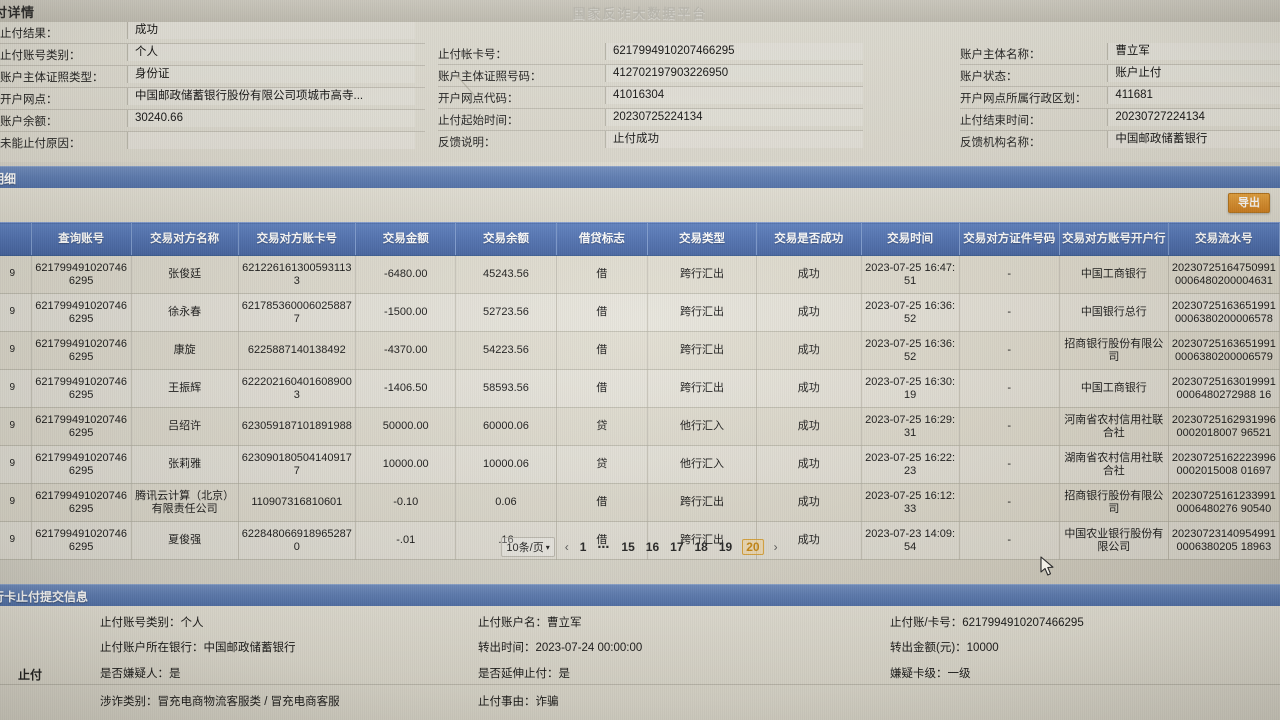  Describe the element at coordinates (1224, 312) in the screenshot. I see `cell-serial: 202307251636519910006380200006578` at that location.